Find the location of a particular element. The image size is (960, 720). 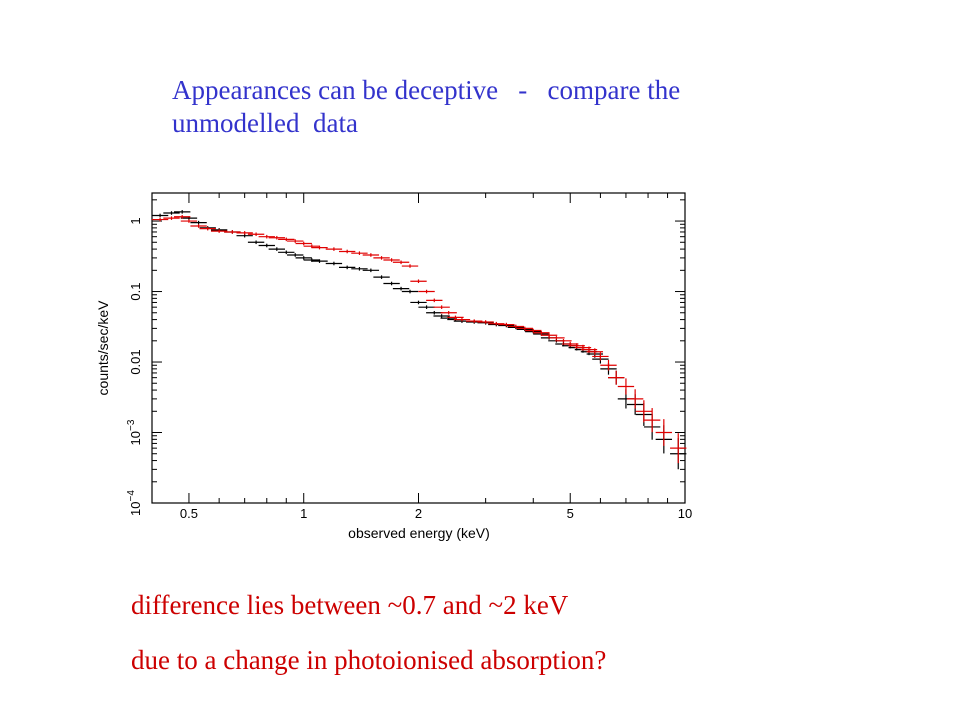

y-tick-labels: 1 0.1 0.01 10−3 10−4 is located at coordinates (134, 366).